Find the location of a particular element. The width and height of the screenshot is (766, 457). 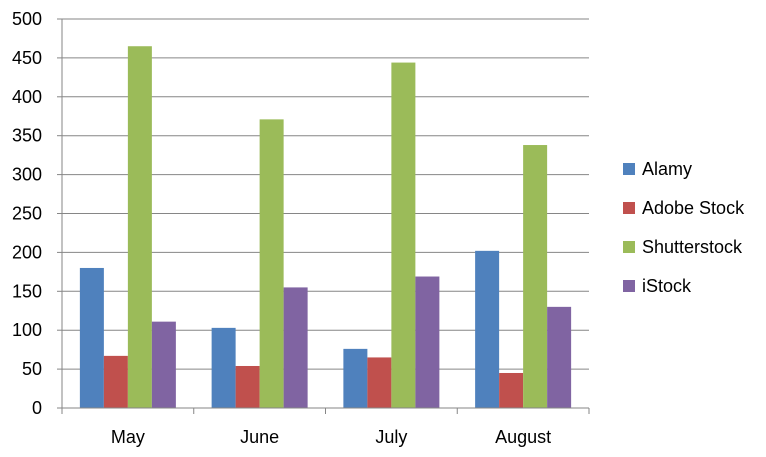

bar-adobe-stock-june is located at coordinates (247, 386).